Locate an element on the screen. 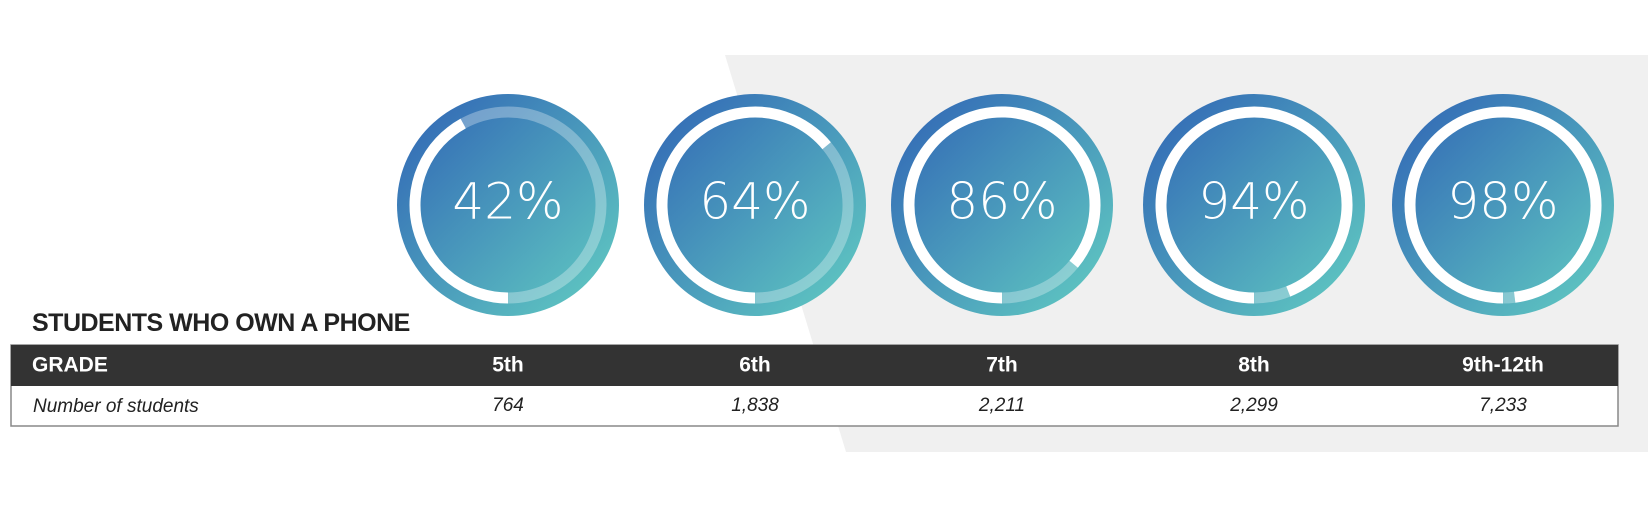 Image resolution: width=1648 pixels, height=514 pixels. grade-label: 7th is located at coordinates (1002, 365).